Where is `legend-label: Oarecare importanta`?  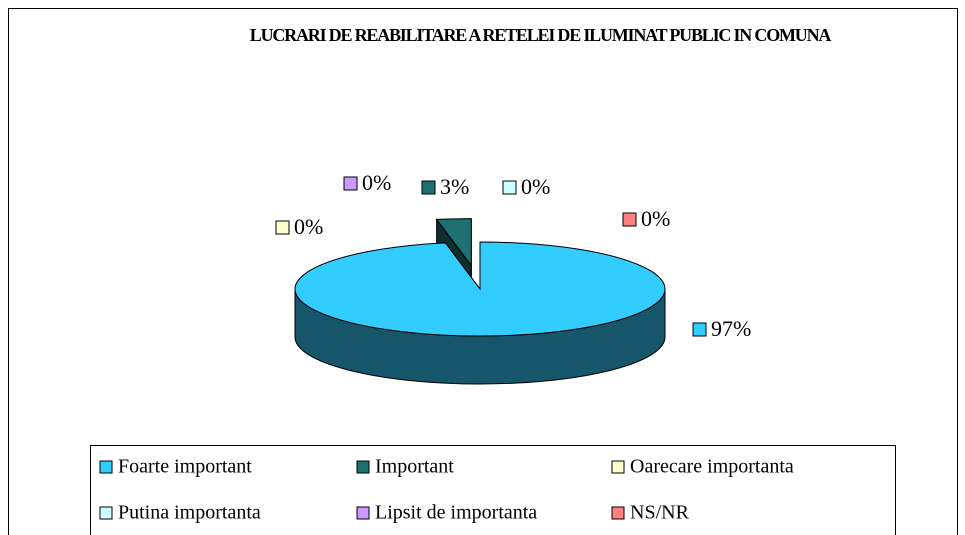 legend-label: Oarecare importanta is located at coordinates (712, 467).